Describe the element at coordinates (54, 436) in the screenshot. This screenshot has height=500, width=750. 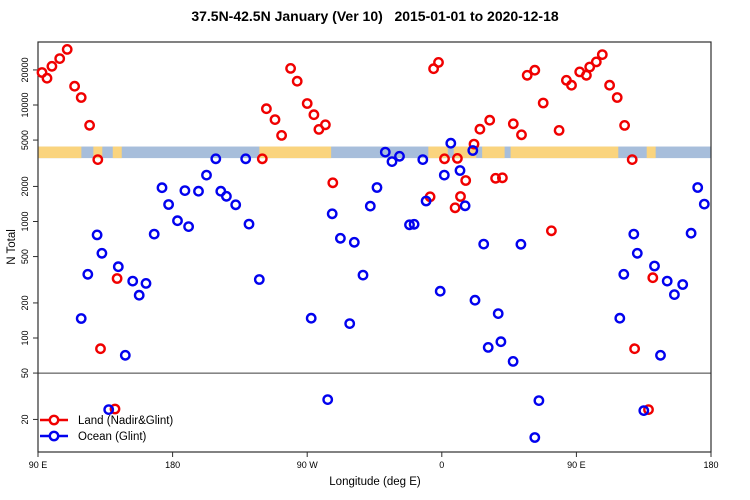
I see `legend-symbol-ocean` at that location.